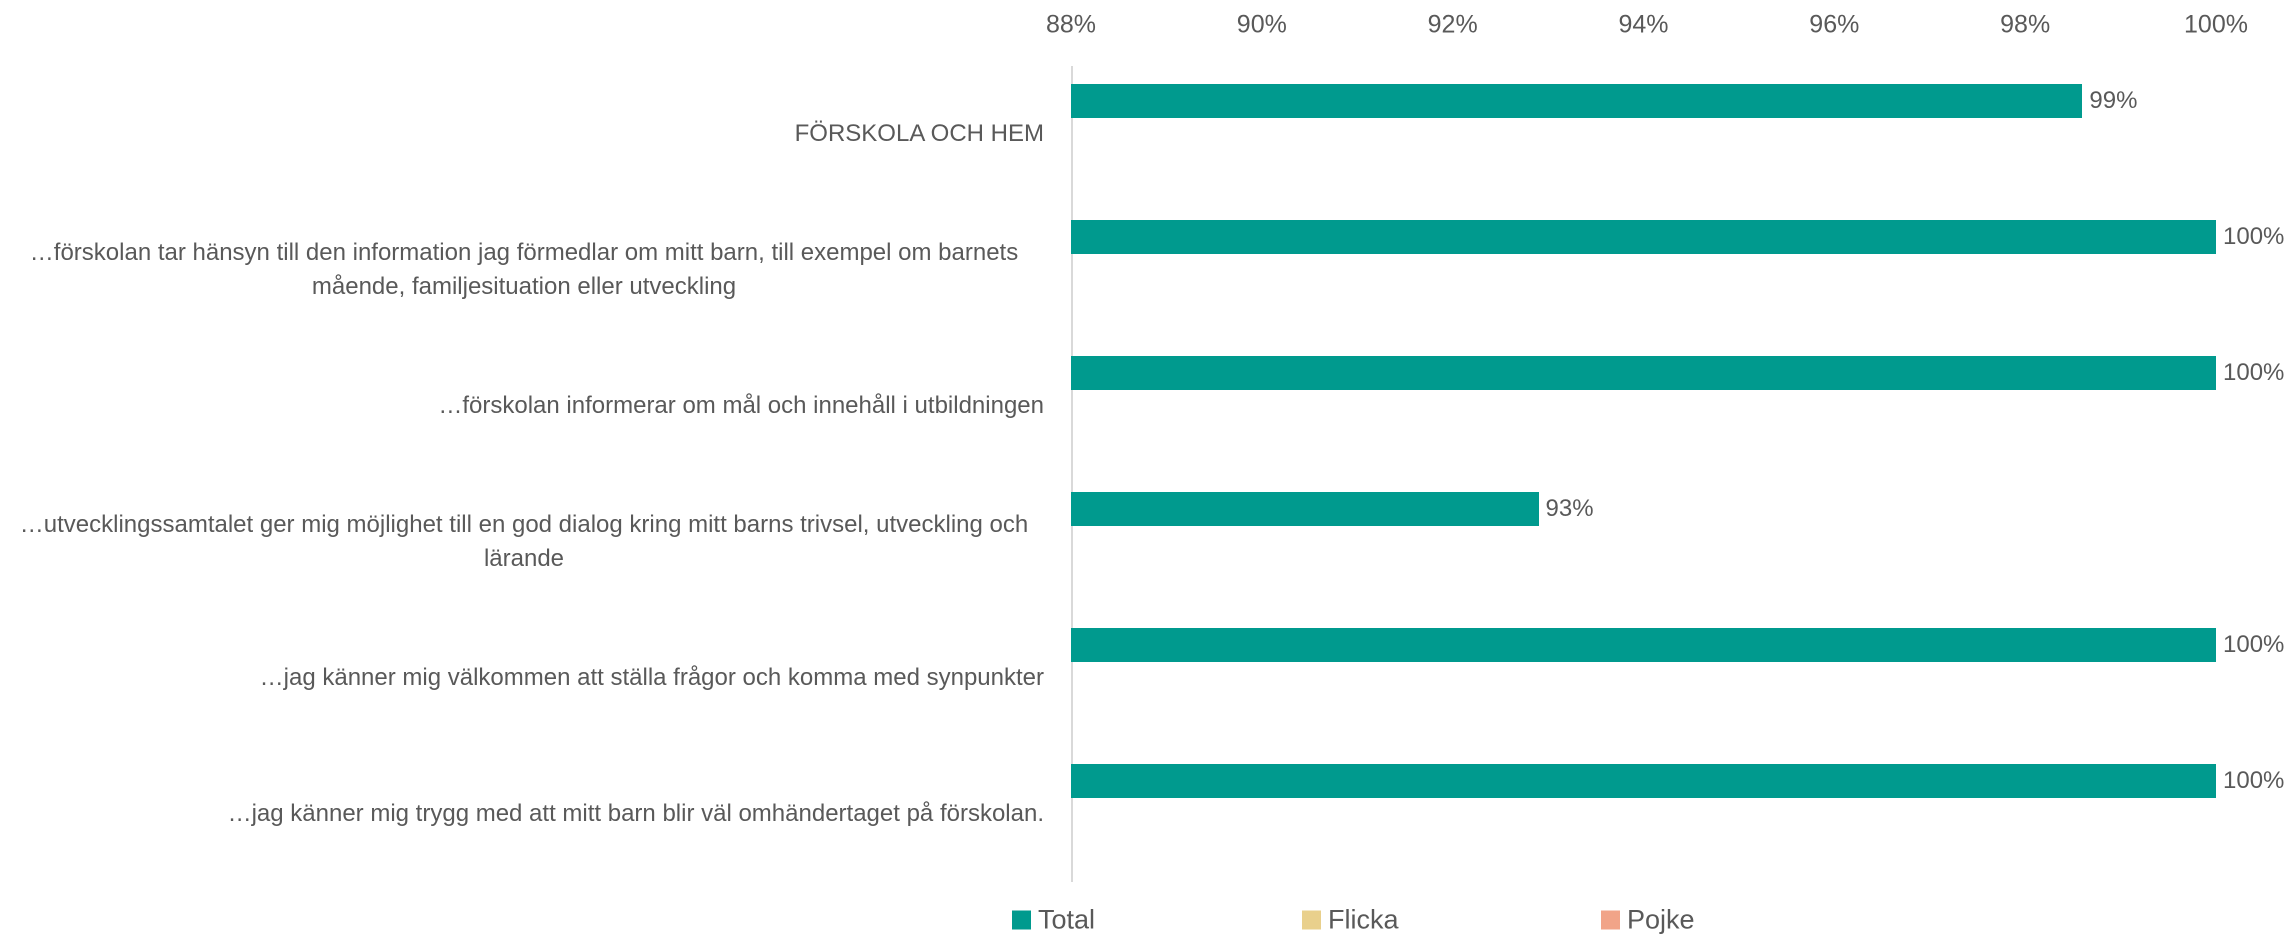  I want to click on x-tick-label: 96%, so click(1834, 24).